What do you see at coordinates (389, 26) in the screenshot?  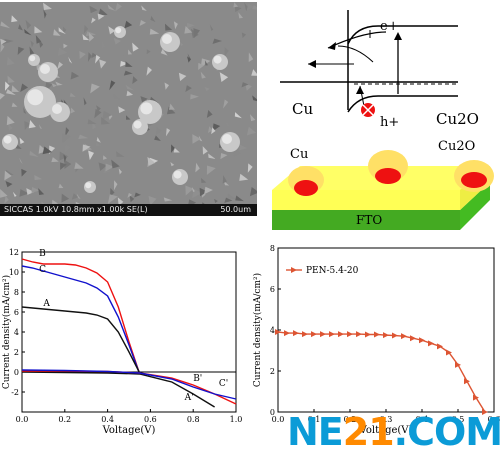 I see `electron-label: e+` at bounding box center [389, 26].